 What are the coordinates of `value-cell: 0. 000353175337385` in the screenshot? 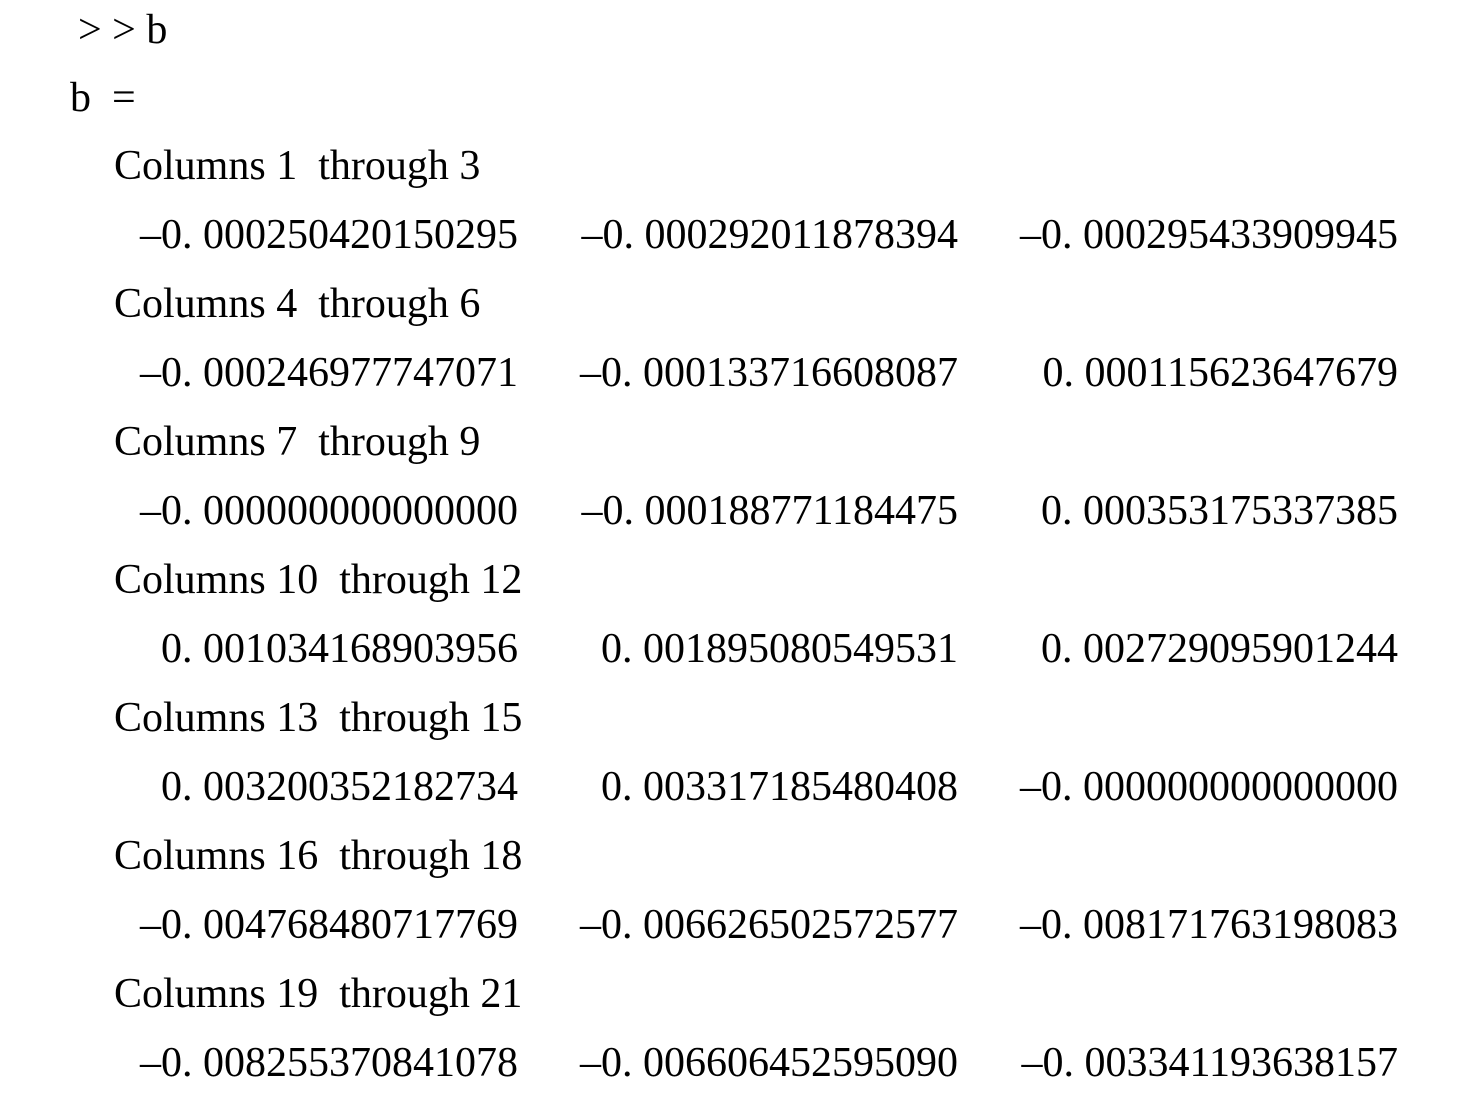 It's located at (1219, 511).